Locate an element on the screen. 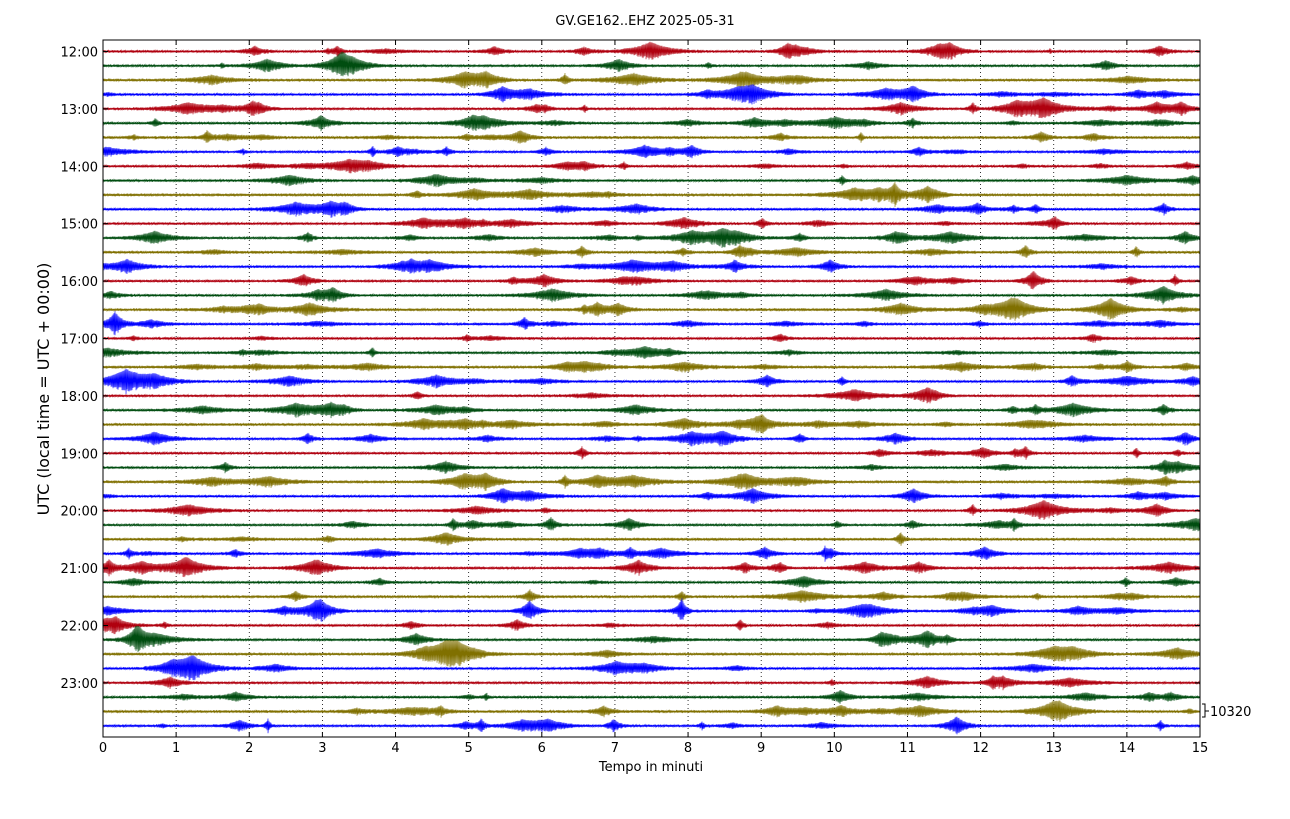 This screenshot has height=819, width=1290. scale-label: 10320 is located at coordinates (1230, 712).